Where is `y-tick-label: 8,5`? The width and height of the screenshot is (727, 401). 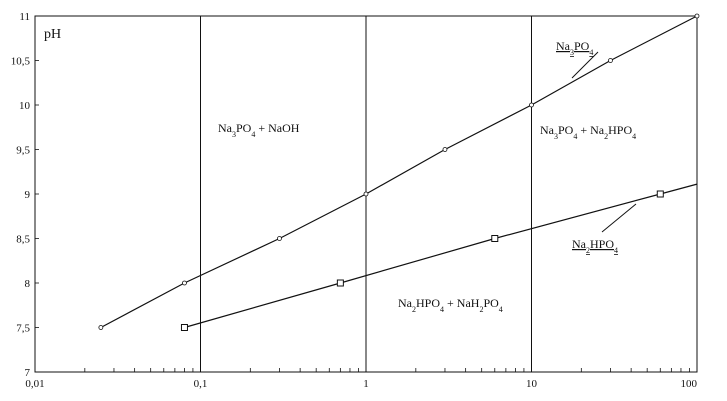
y-tick-label: 8,5 is located at coordinates (23, 240).